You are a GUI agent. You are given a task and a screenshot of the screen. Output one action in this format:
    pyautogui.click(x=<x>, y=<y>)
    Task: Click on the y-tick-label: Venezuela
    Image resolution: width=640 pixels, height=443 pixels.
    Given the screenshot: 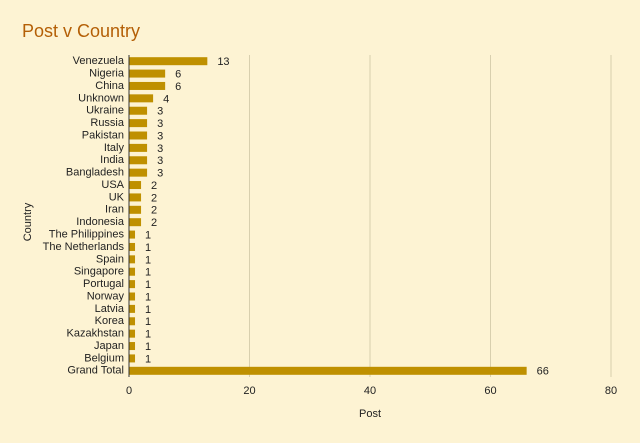 What is the action you would take?
    pyautogui.click(x=99, y=61)
    